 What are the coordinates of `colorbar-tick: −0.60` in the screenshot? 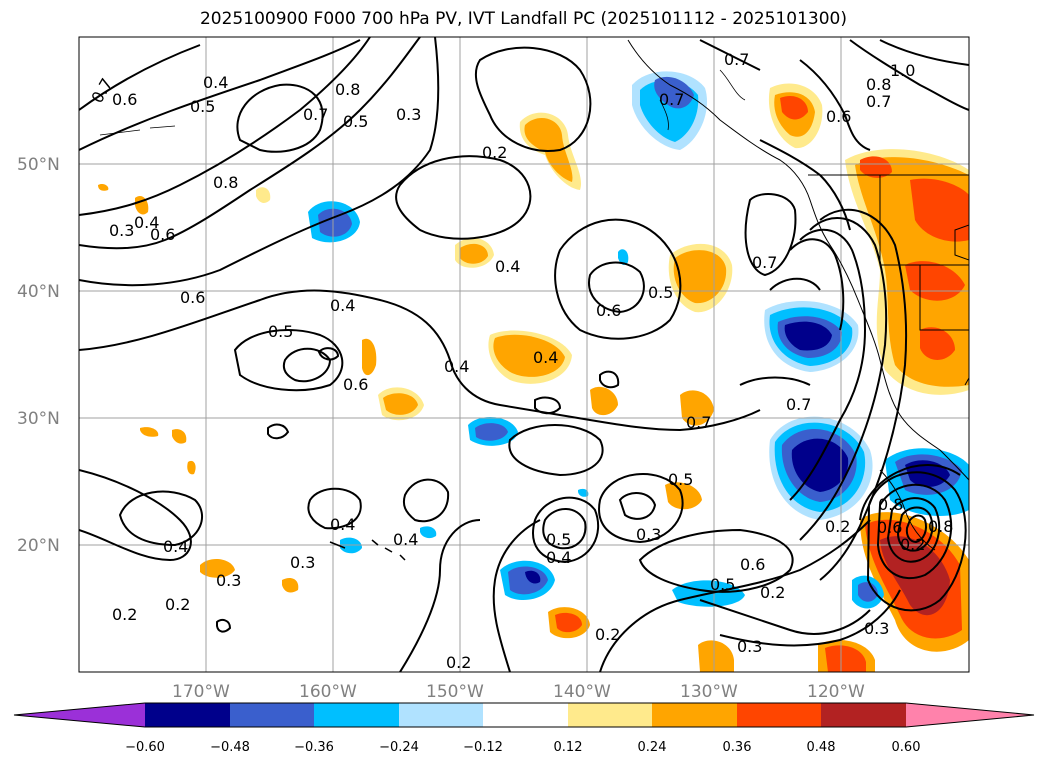 It's located at (145, 747).